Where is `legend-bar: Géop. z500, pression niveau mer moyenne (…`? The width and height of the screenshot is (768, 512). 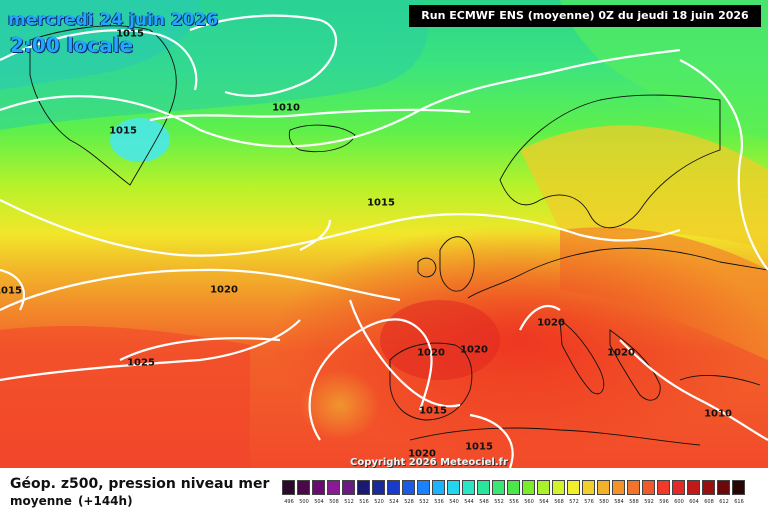 legend-bar: Géop. z500, pression niveau mer moyenne (… is located at coordinates (384, 490).